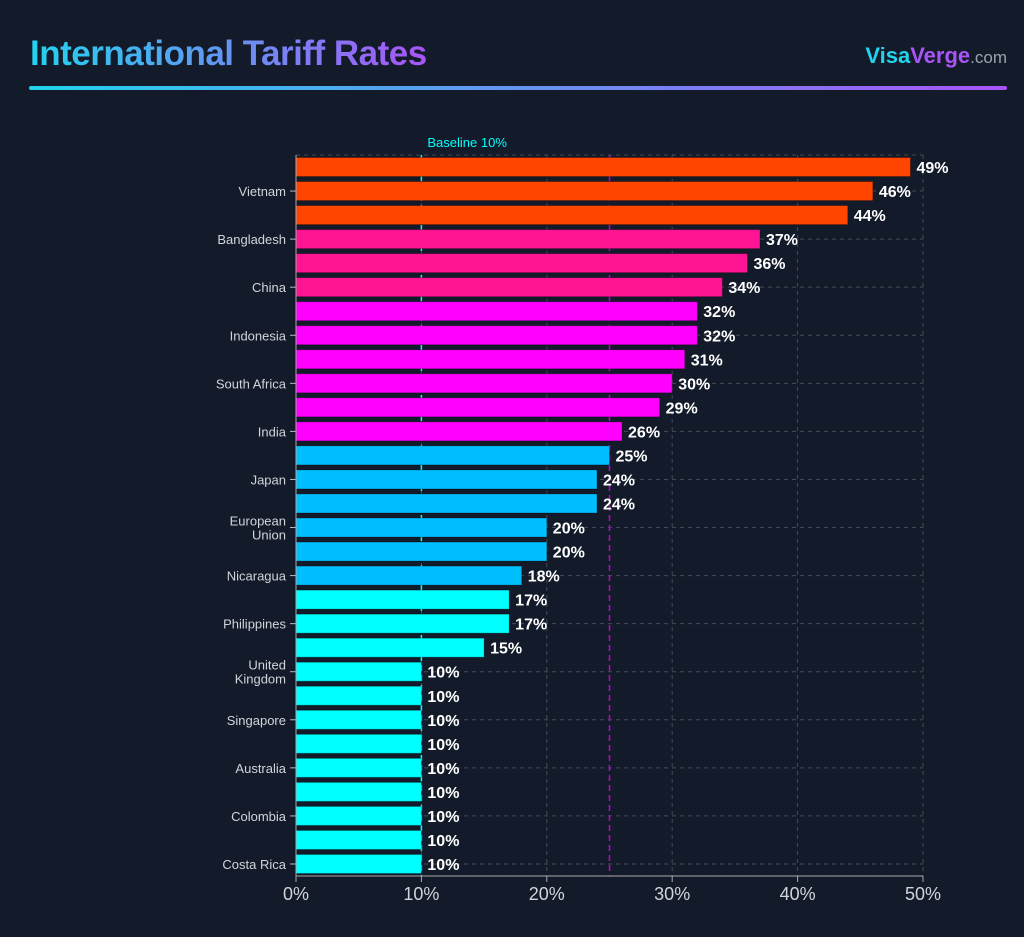 This screenshot has width=1024, height=937. Describe the element at coordinates (262, 191) in the screenshot. I see `y-tick-label: Vietnam` at that location.